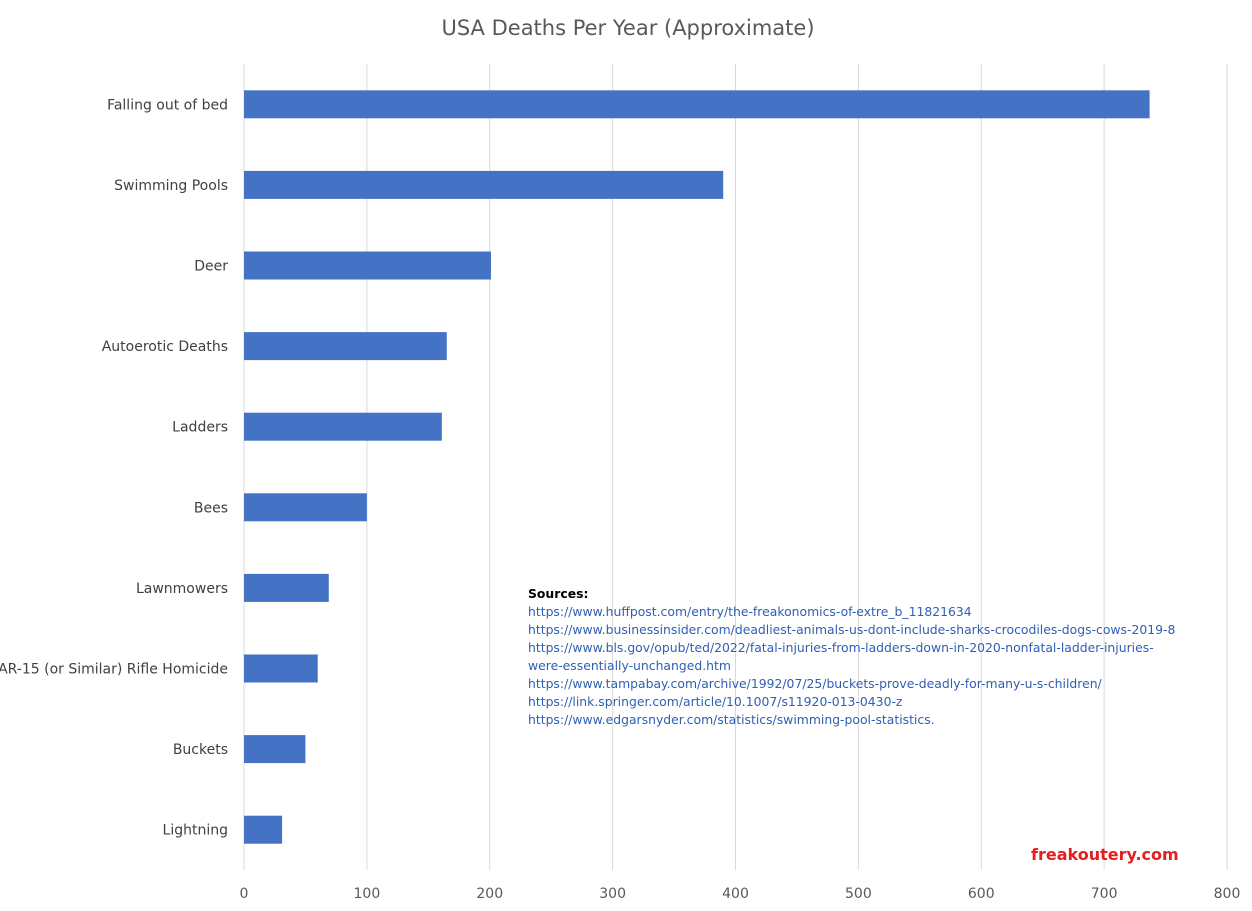 The width and height of the screenshot is (1252, 911). I want to click on chart-title: USA Deaths Per Year (Approximate), so click(627, 28).